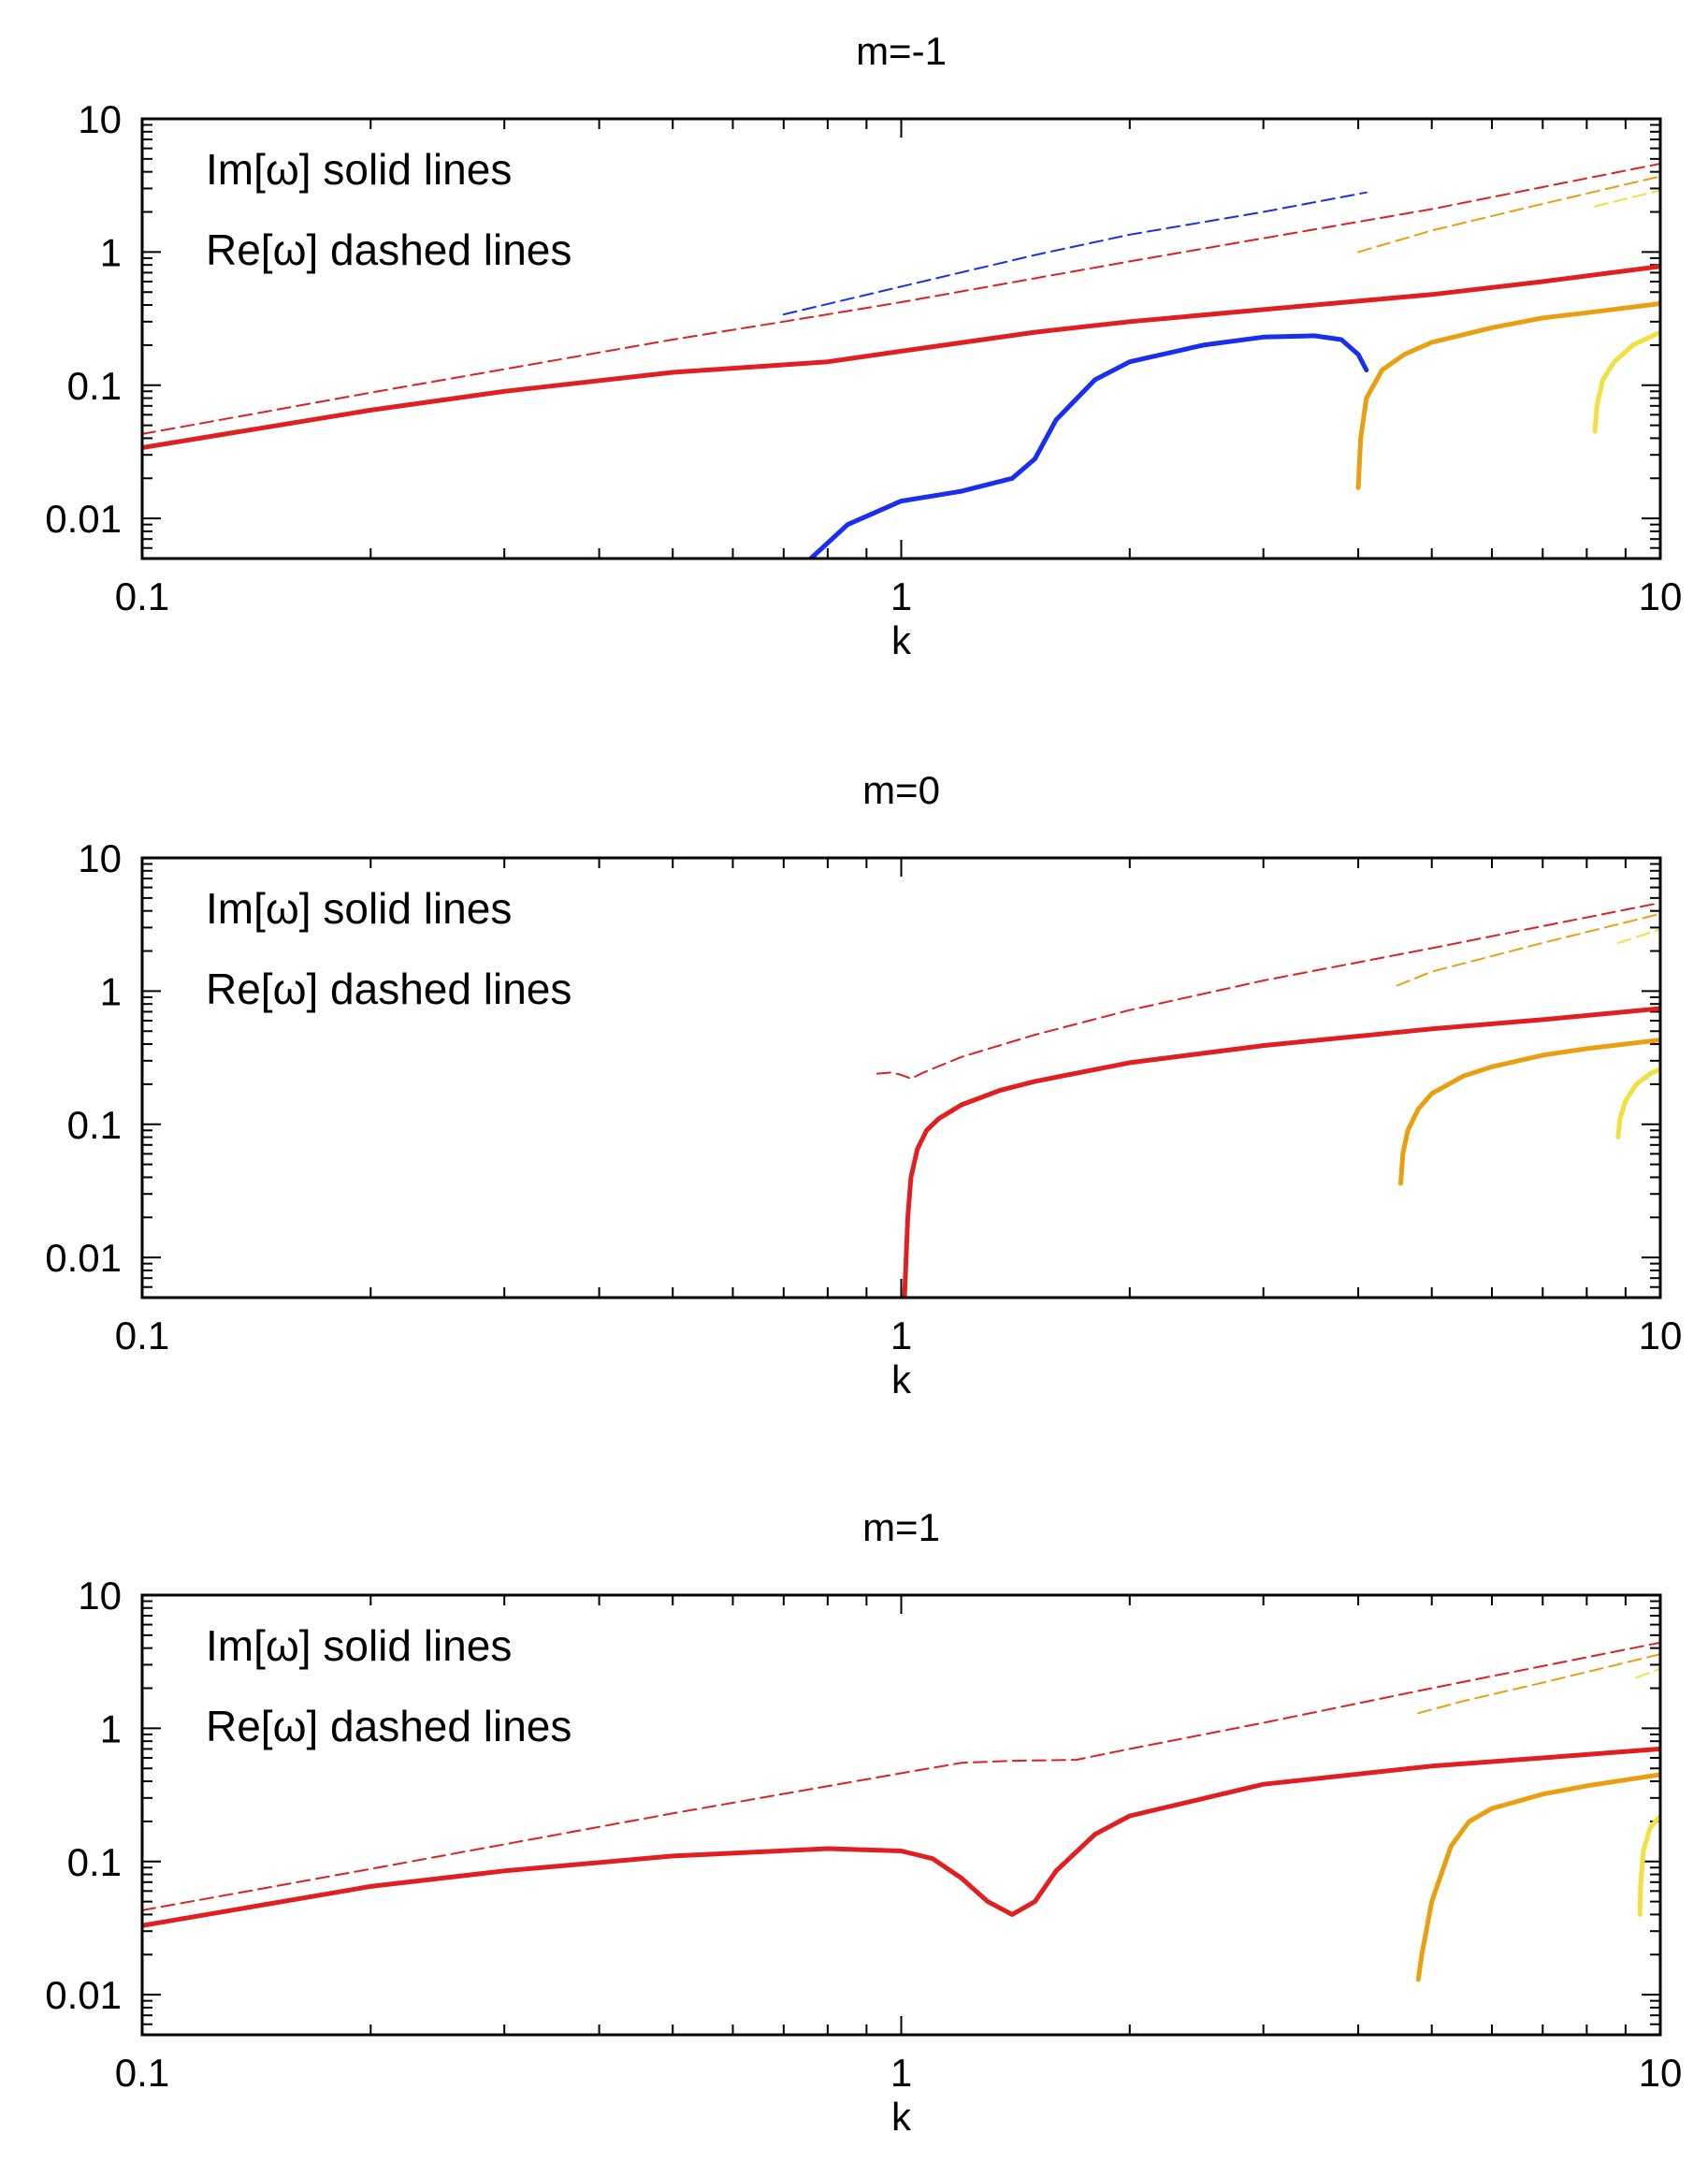 The image size is (1708, 2177). Describe the element at coordinates (901, 790) in the screenshot. I see `chart-title: m=0` at that location.